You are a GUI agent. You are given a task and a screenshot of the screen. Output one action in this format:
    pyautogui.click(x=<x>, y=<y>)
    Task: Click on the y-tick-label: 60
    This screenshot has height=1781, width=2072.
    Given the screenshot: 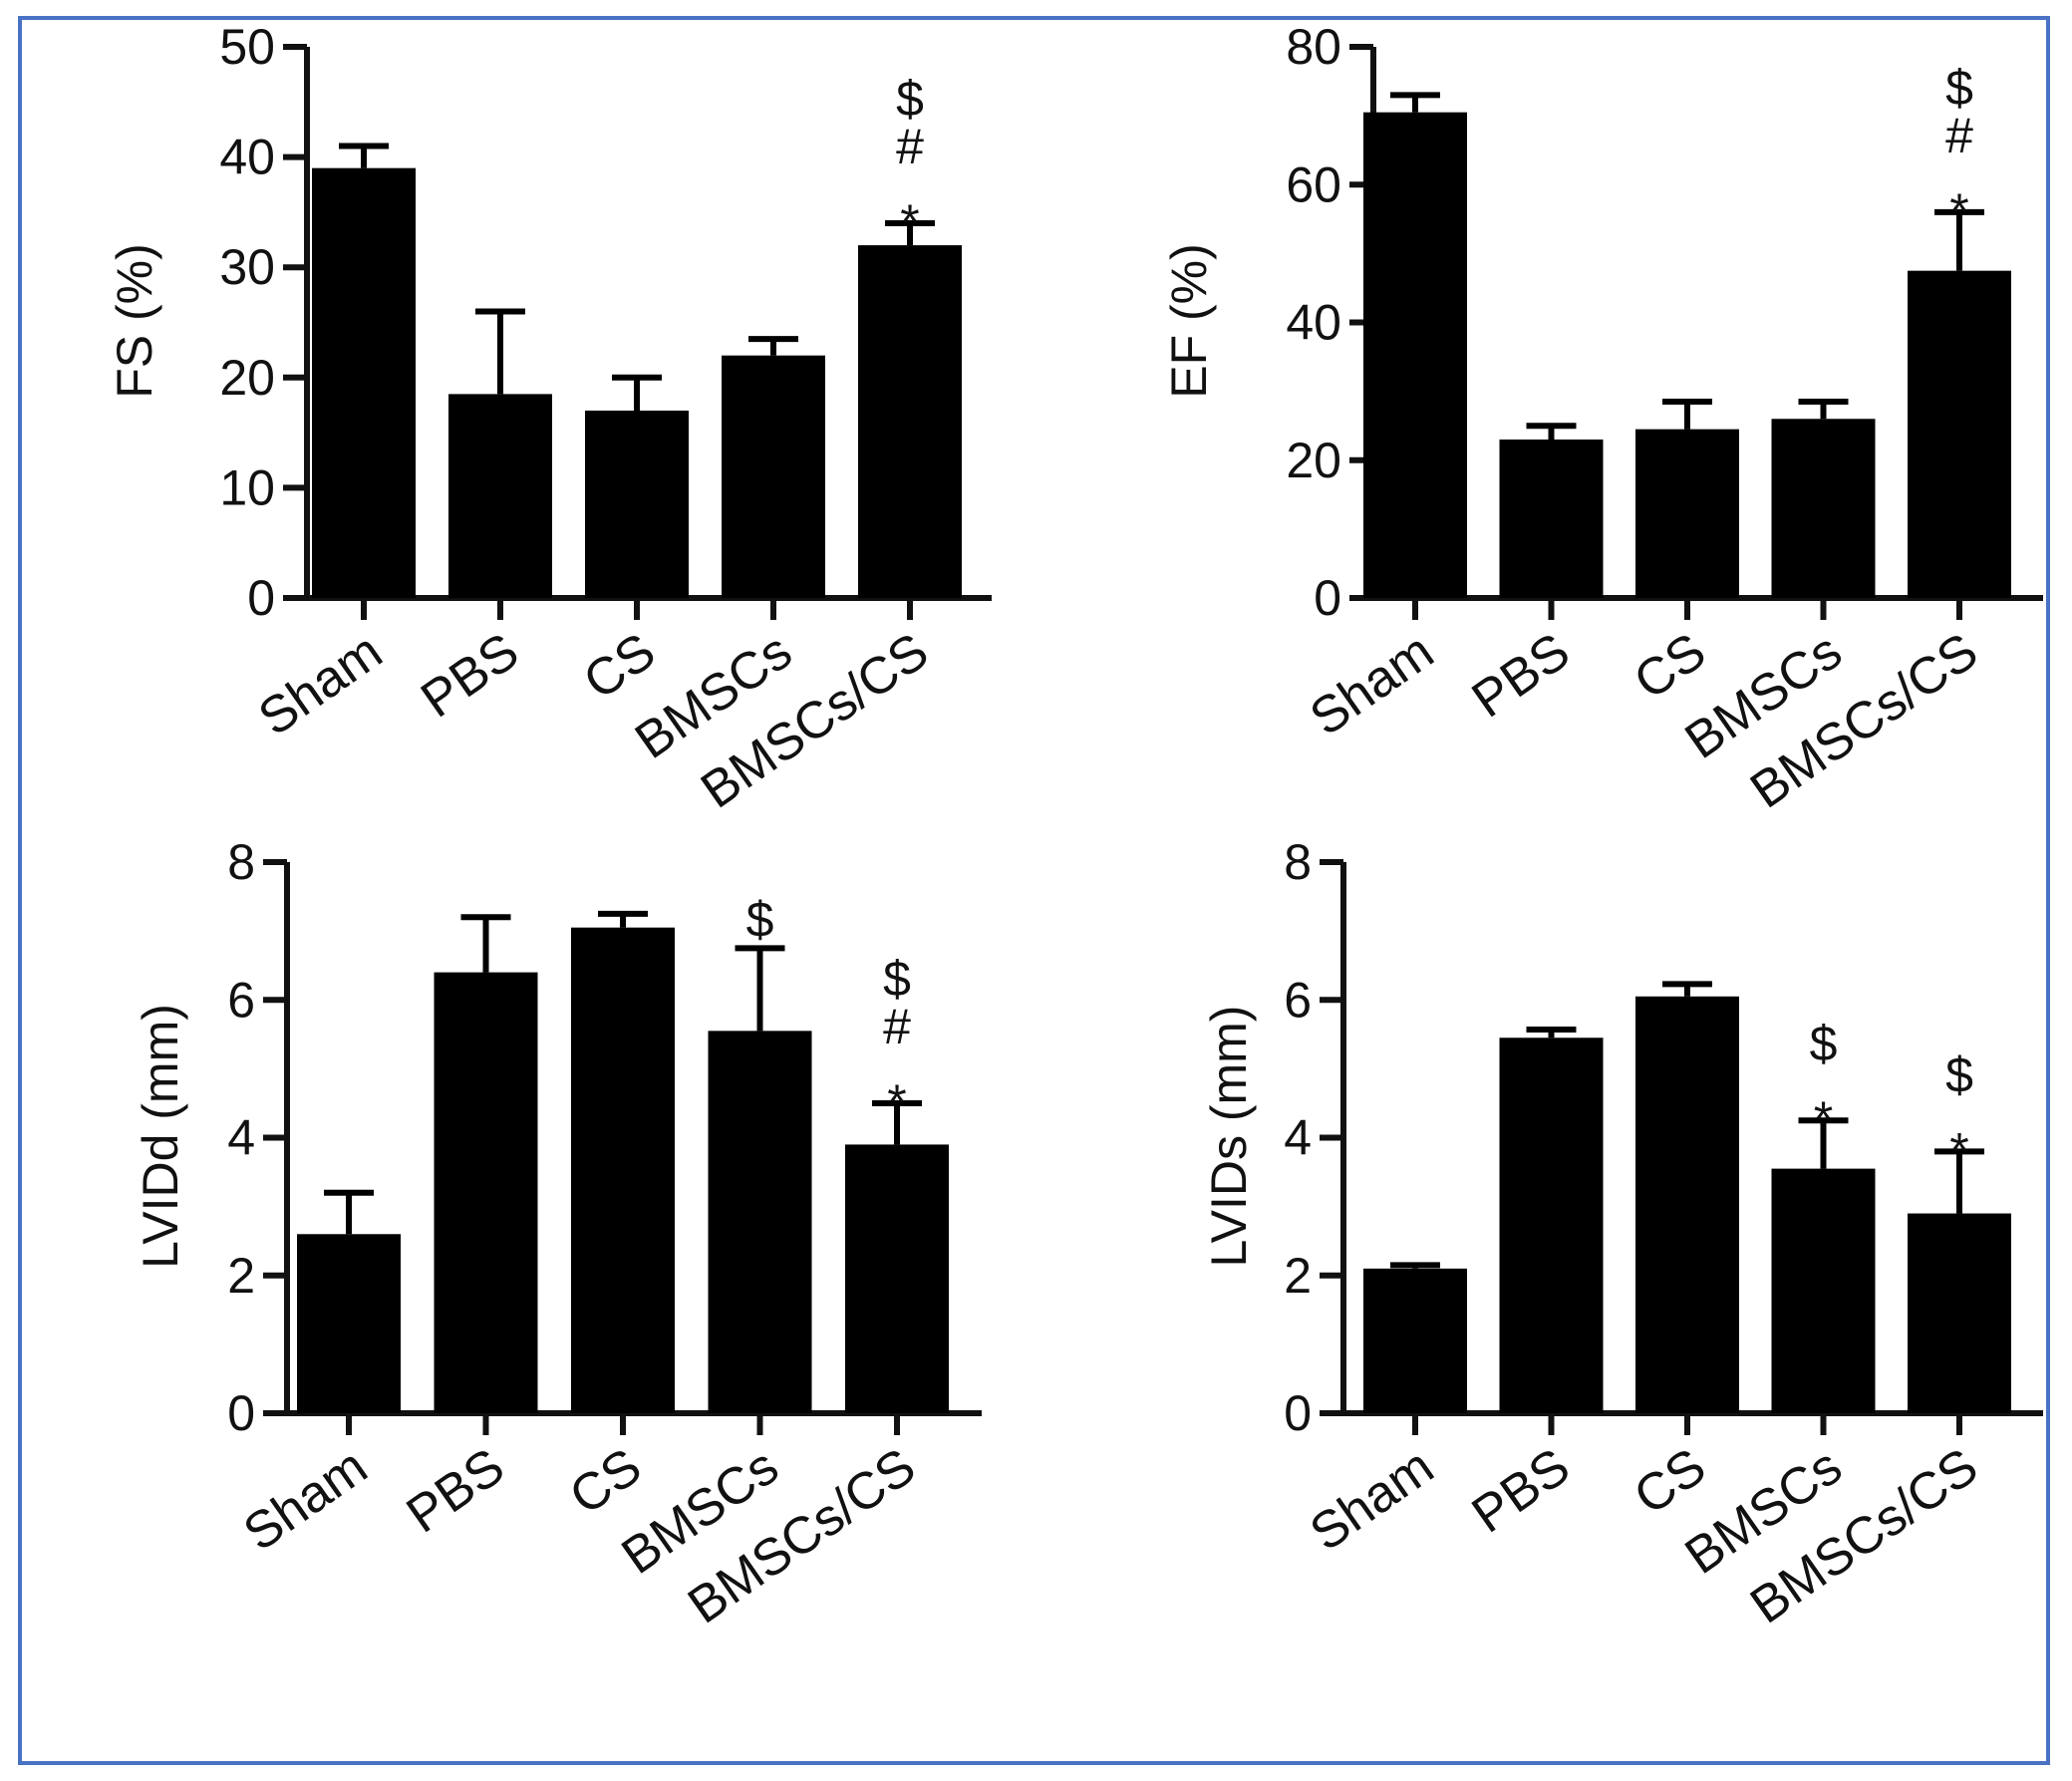 What is the action you would take?
    pyautogui.click(x=1313, y=184)
    